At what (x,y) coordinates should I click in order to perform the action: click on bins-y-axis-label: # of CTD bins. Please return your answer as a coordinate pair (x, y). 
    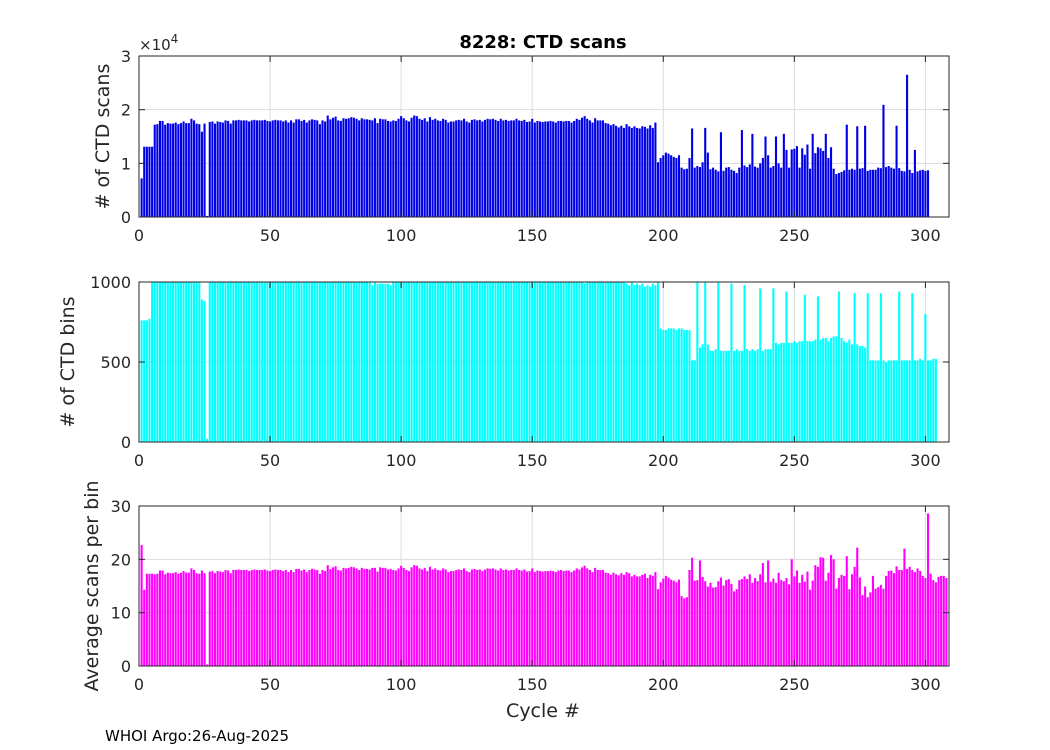
    Looking at the image, I should click on (68, 361).